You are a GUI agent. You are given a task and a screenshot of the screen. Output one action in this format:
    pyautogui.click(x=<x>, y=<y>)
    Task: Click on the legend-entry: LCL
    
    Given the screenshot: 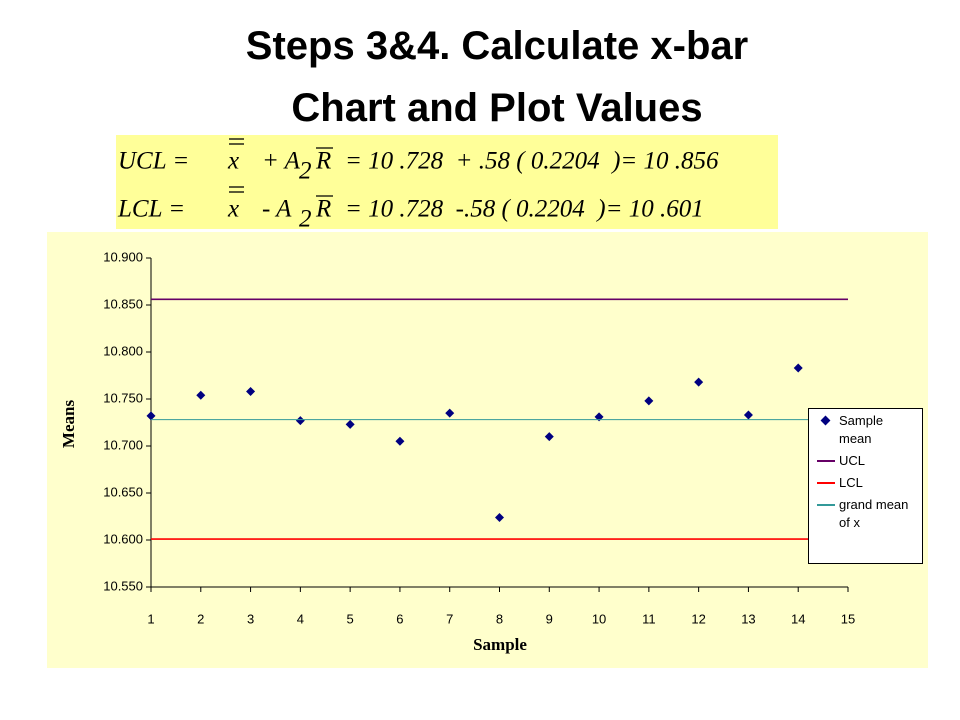 What is the action you would take?
    pyautogui.click(x=859, y=483)
    